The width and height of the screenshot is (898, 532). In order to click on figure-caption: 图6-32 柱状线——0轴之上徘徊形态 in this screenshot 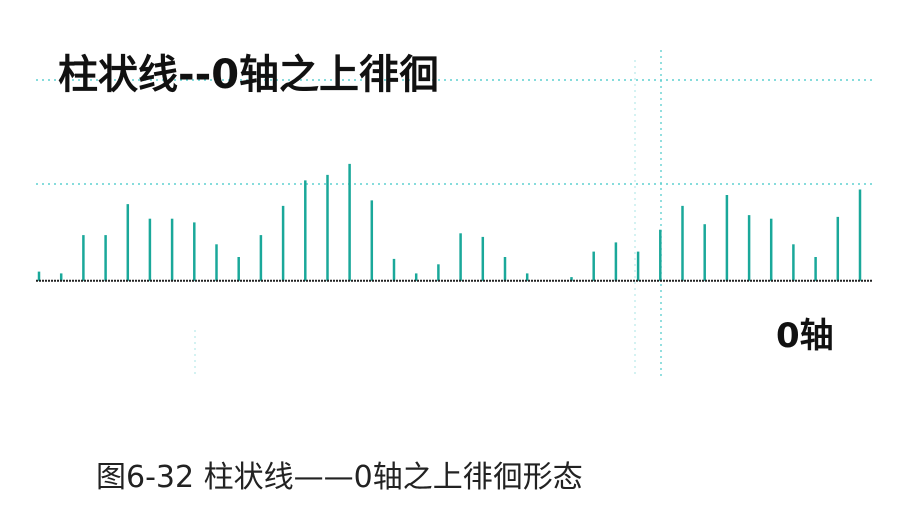, I will do `click(339, 477)`.